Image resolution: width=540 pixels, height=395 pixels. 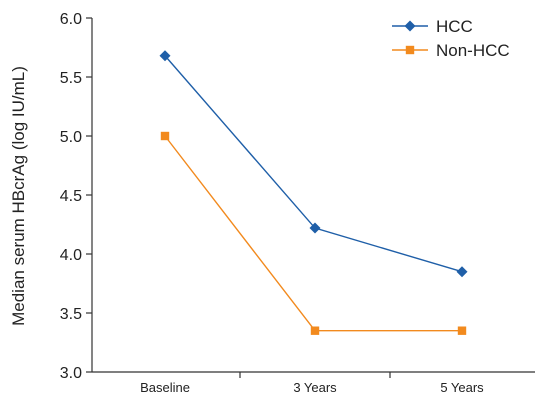 I want to click on x-tick-label: Baseline, so click(x=165, y=387).